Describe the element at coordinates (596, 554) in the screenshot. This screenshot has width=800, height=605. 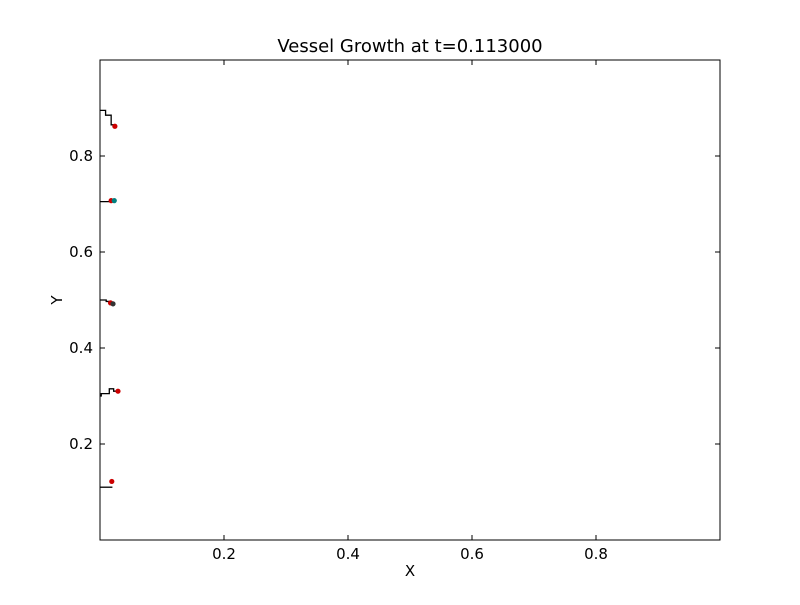
I see `x-tick-label-4: 0.8` at that location.